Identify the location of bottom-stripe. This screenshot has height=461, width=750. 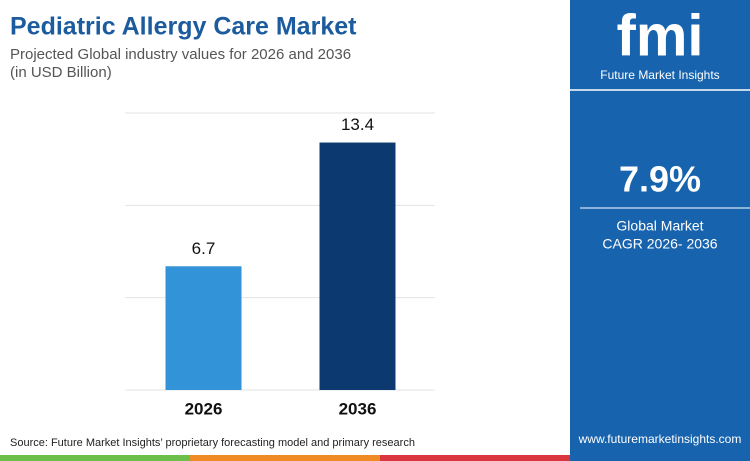
(375, 458).